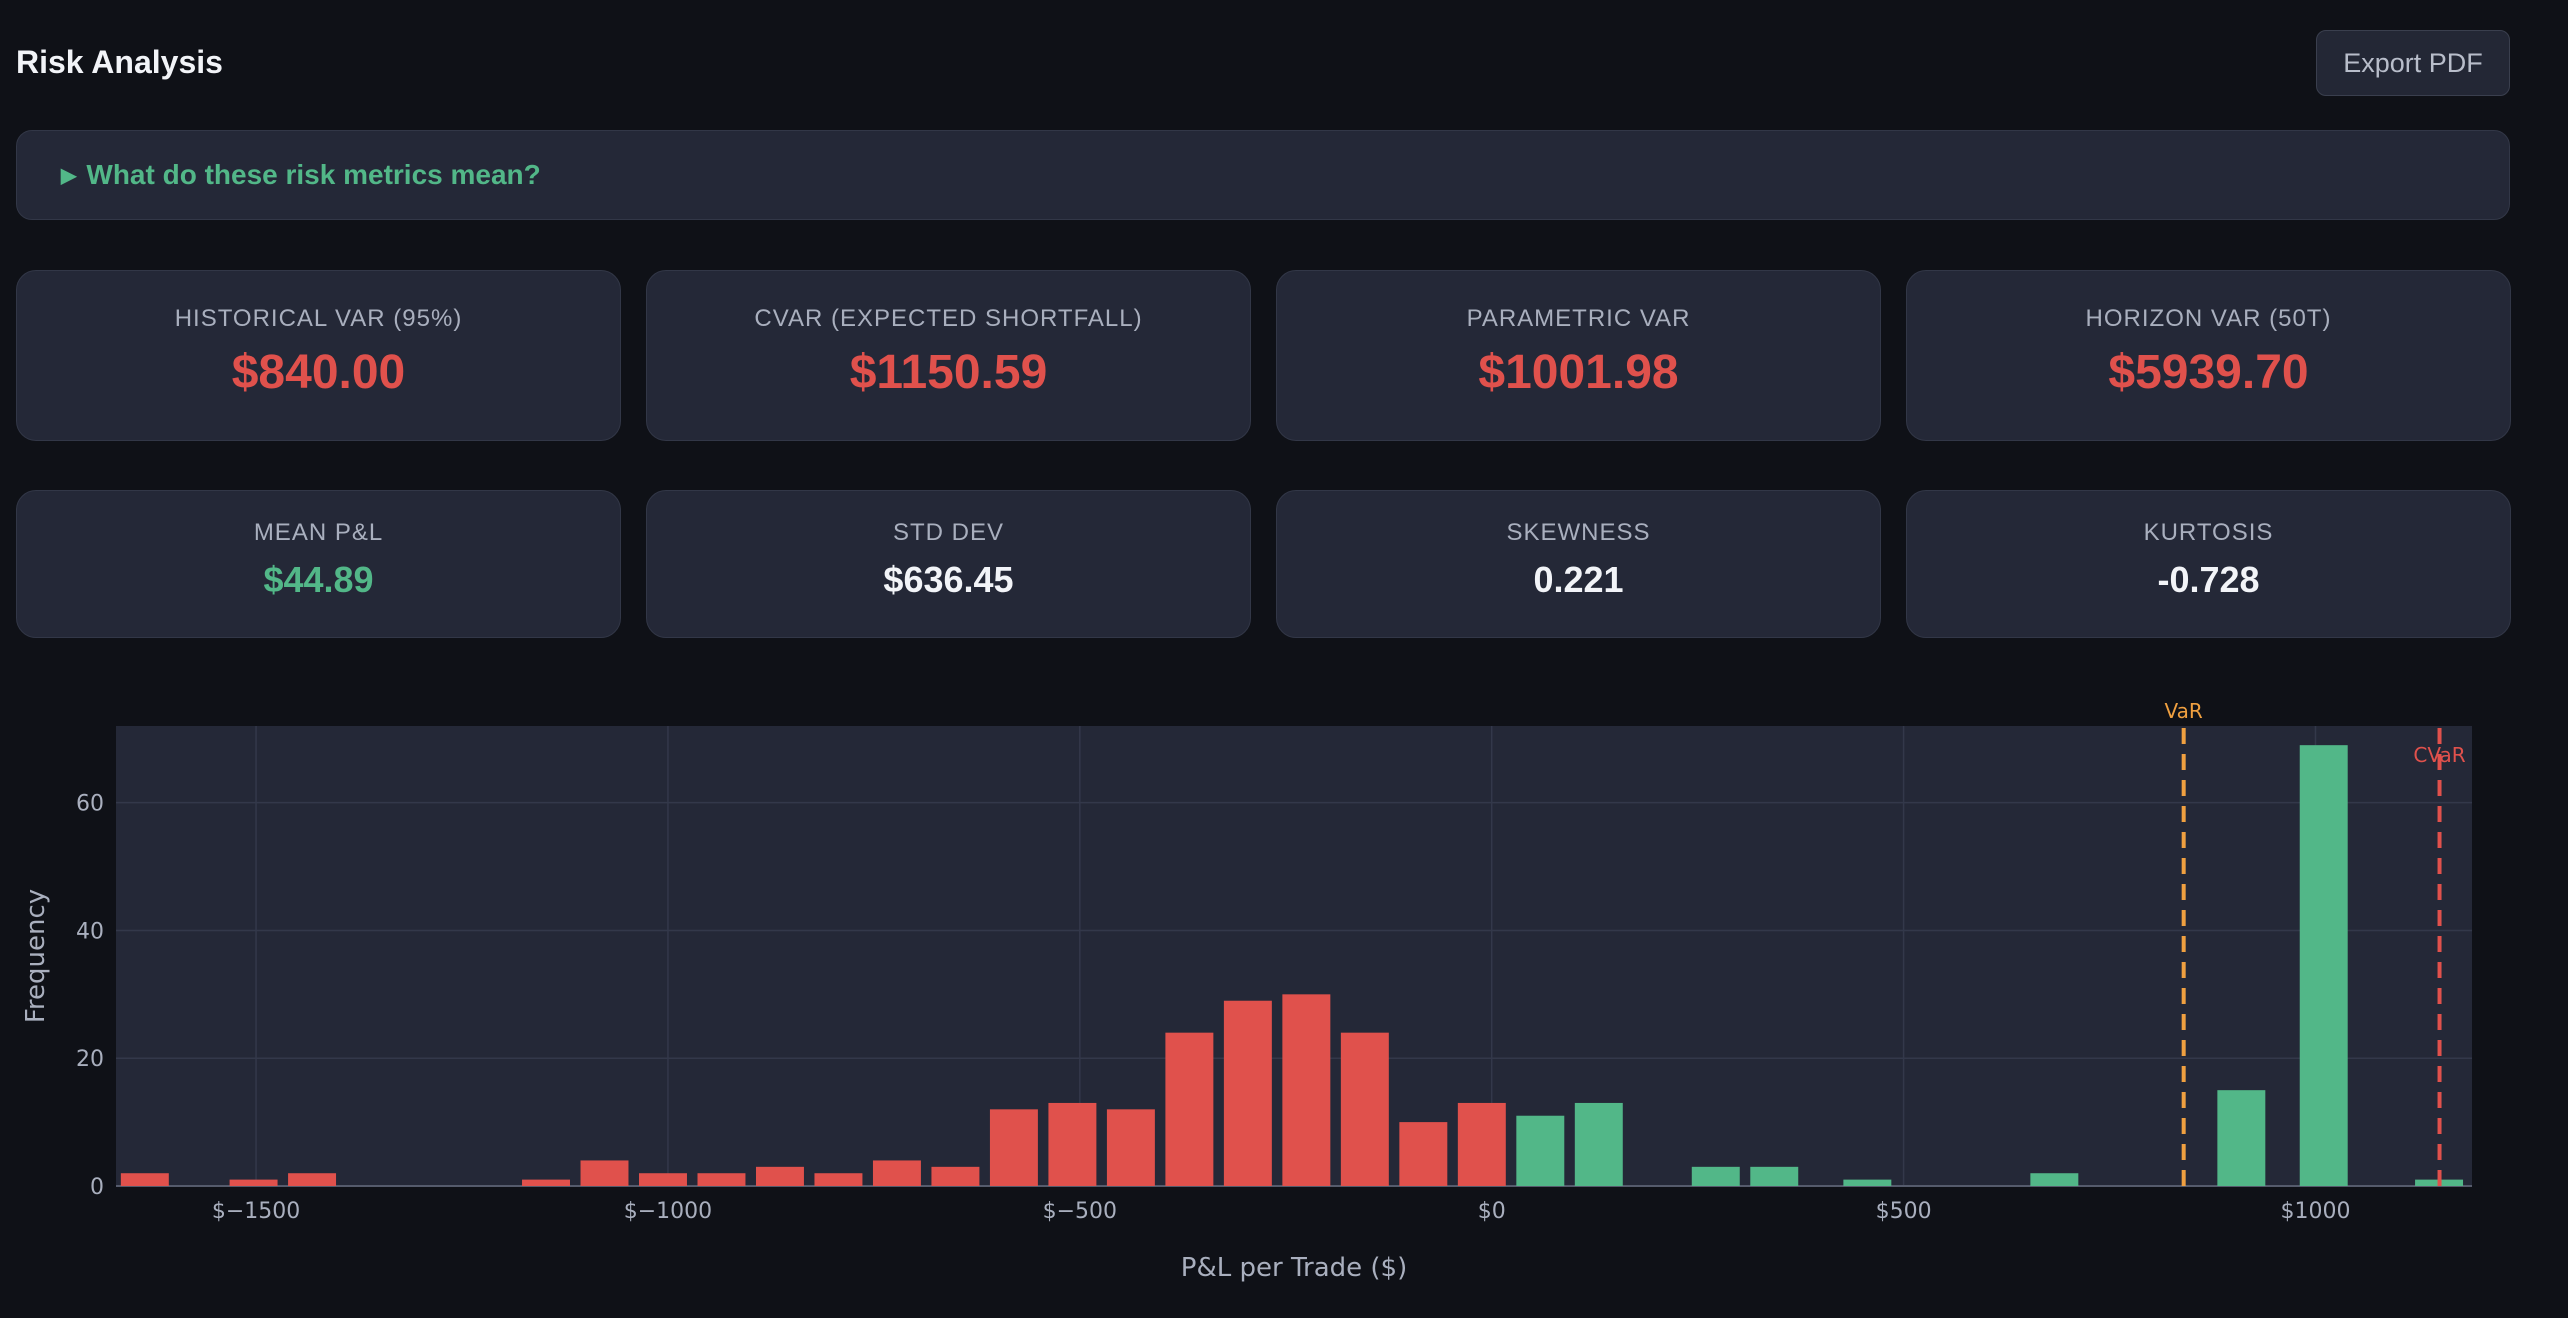  What do you see at coordinates (1263, 175) in the screenshot?
I see `risk-metrics-explainer-toggle: ▶ What do these risk metrics mean?` at bounding box center [1263, 175].